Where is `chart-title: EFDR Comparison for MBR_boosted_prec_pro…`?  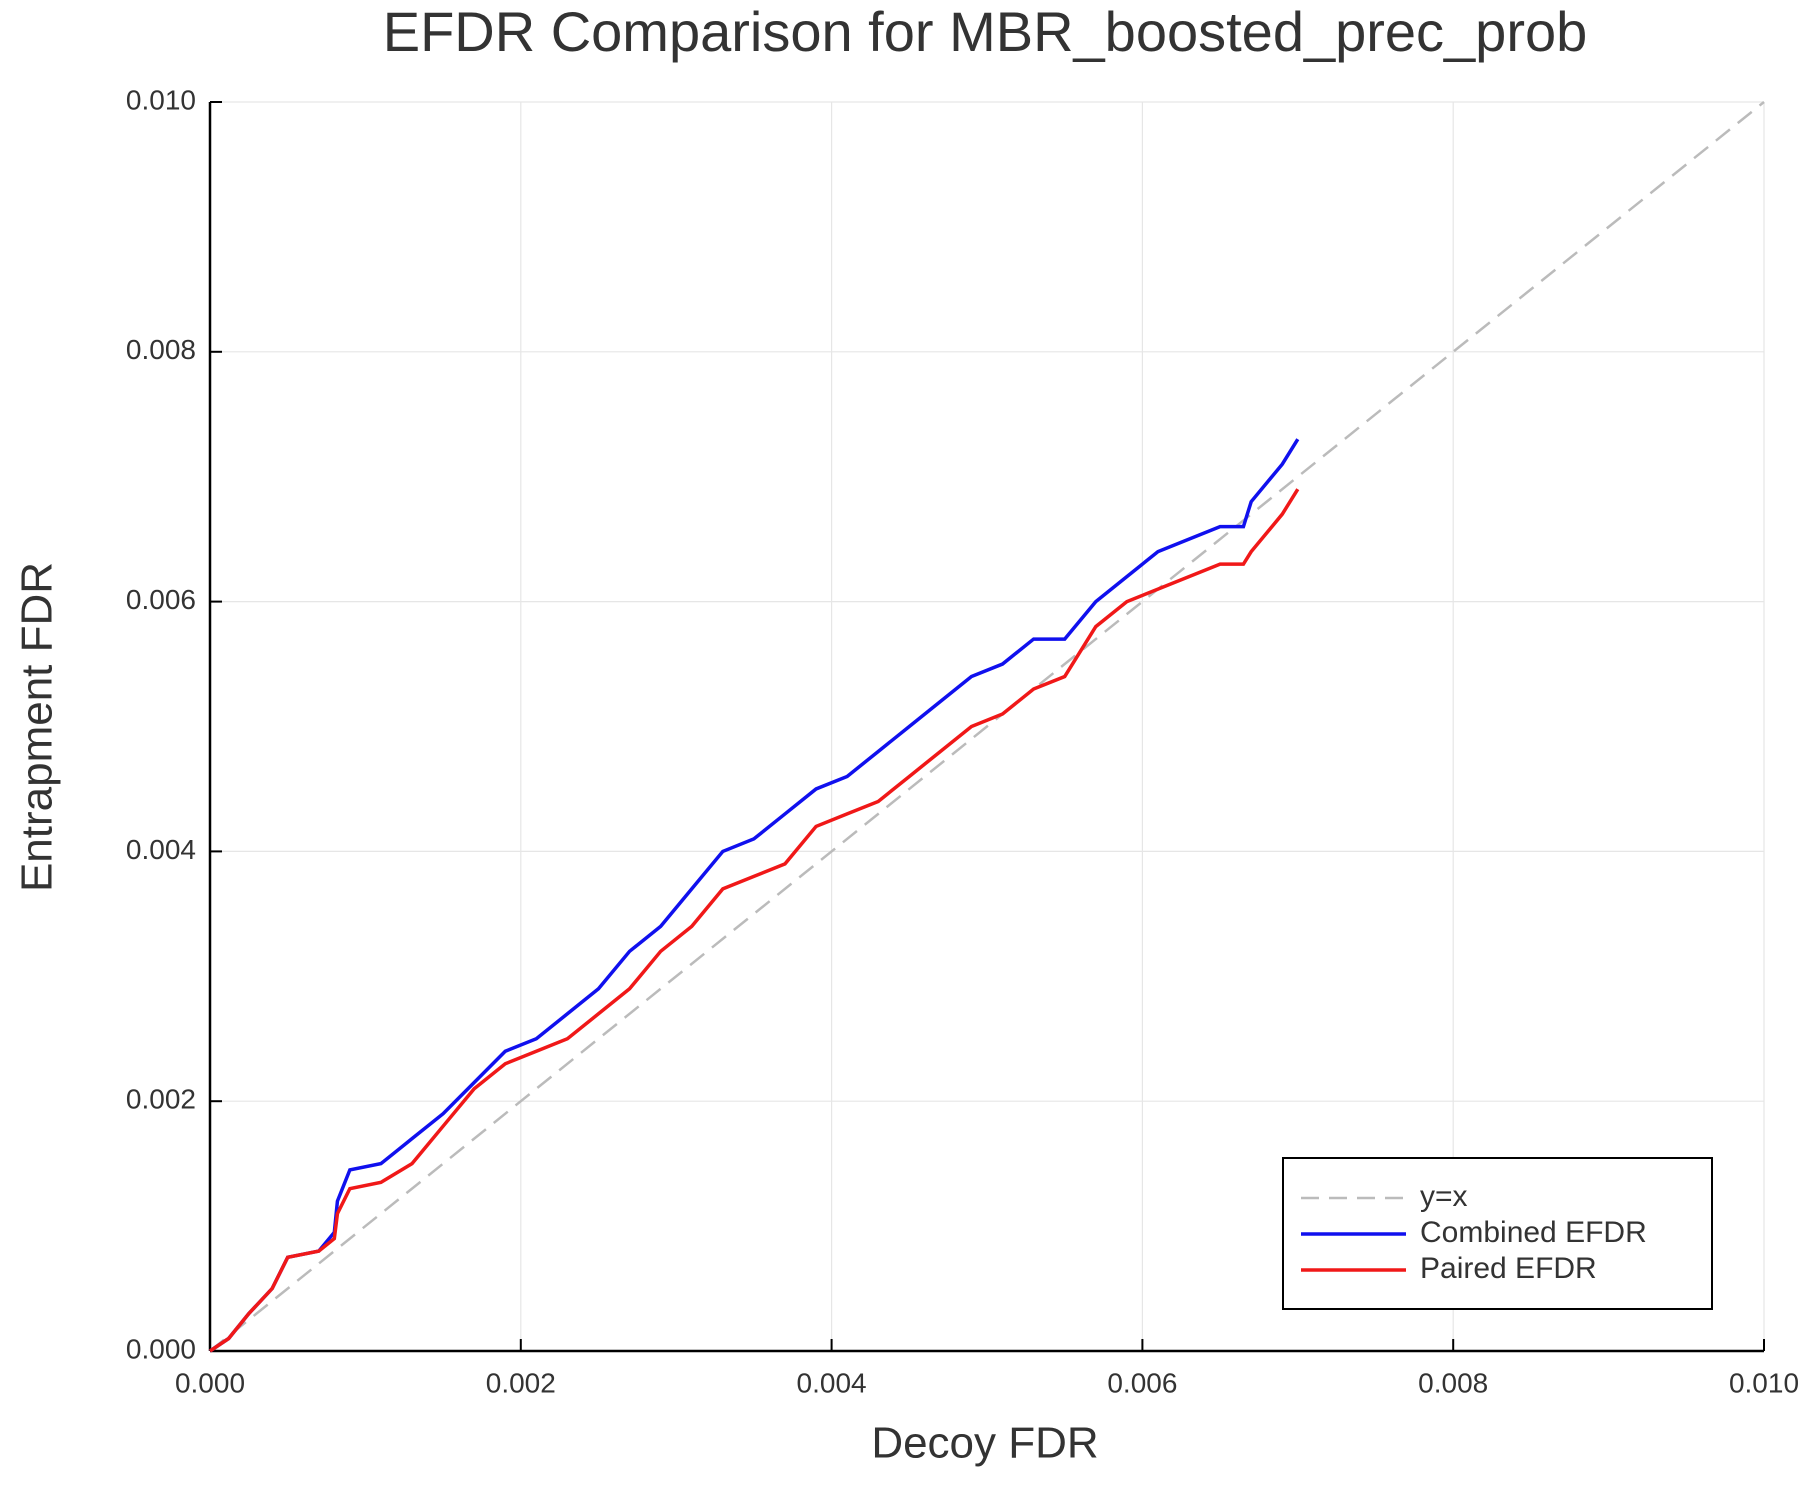 chart-title: EFDR Comparison for MBR_boosted_prec_pro… is located at coordinates (985, 31).